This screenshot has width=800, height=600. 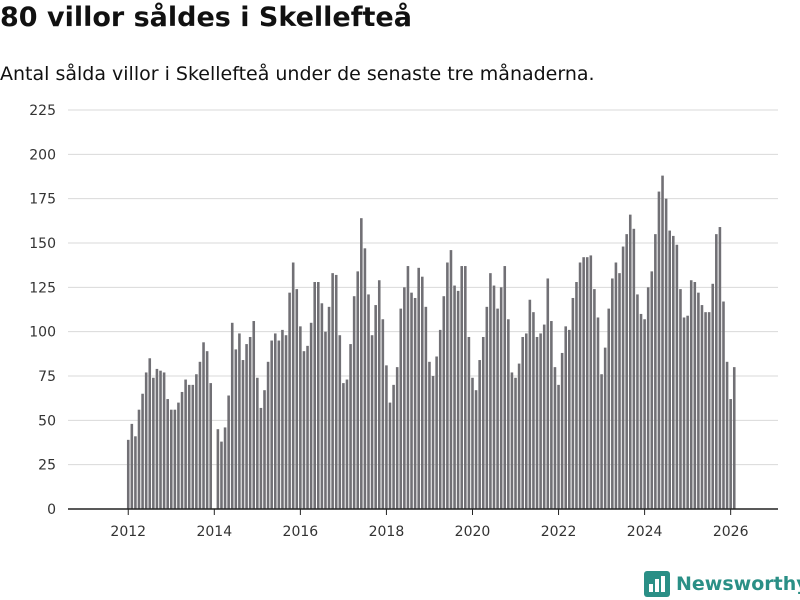 I want to click on newsworthy-logo: Newsworthy, so click(x=722, y=584).